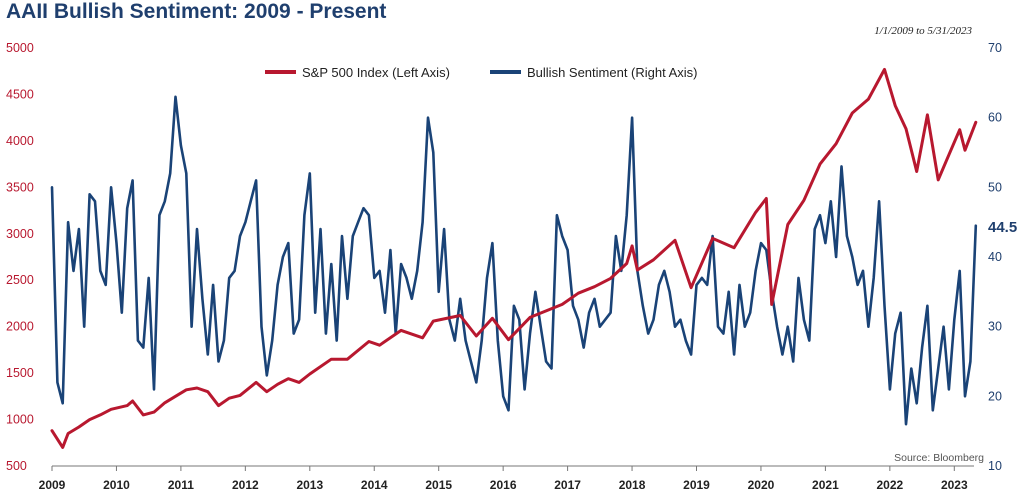 The height and width of the screenshot is (496, 1024). I want to click on left-tick-label: 1500, so click(20, 373).